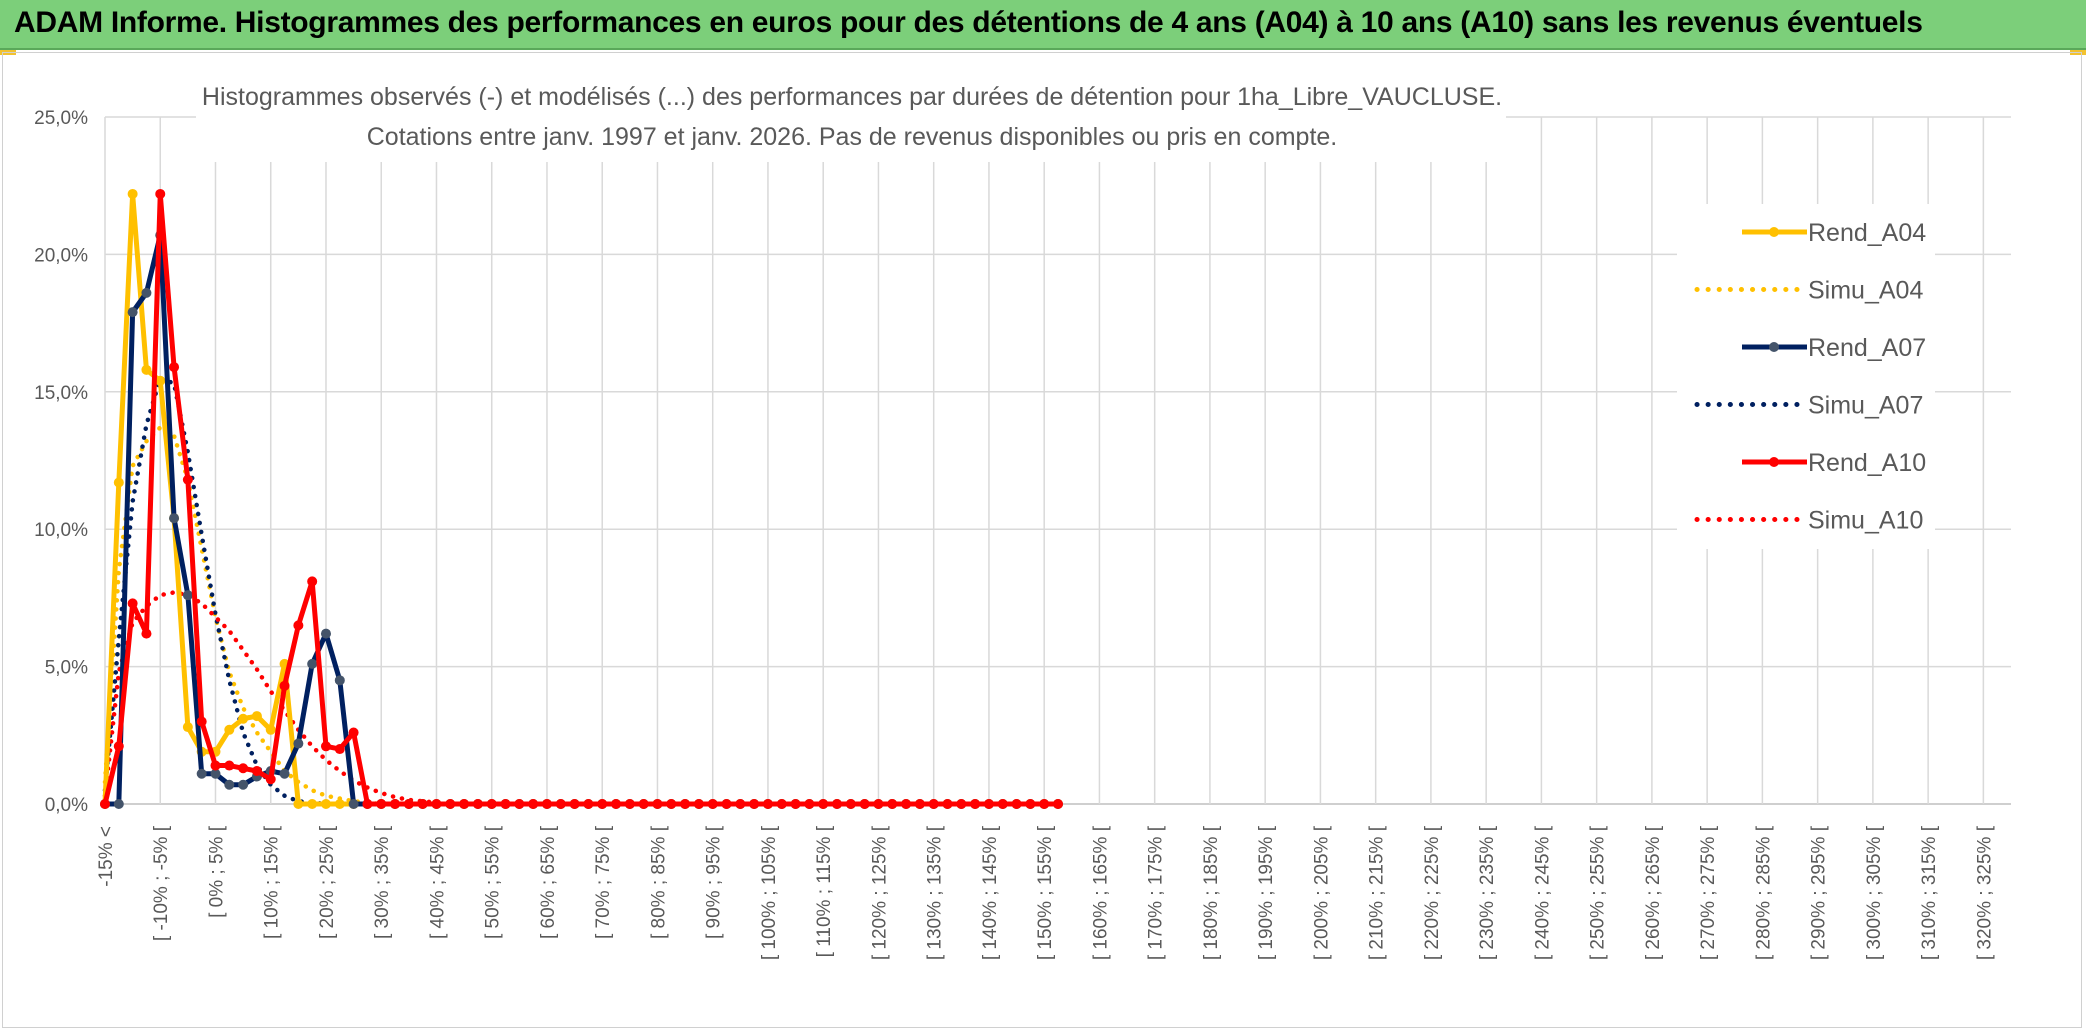 This screenshot has width=2086, height=1031. What do you see at coordinates (61, 255) in the screenshot?
I see `y-tick-label: 20,0%` at bounding box center [61, 255].